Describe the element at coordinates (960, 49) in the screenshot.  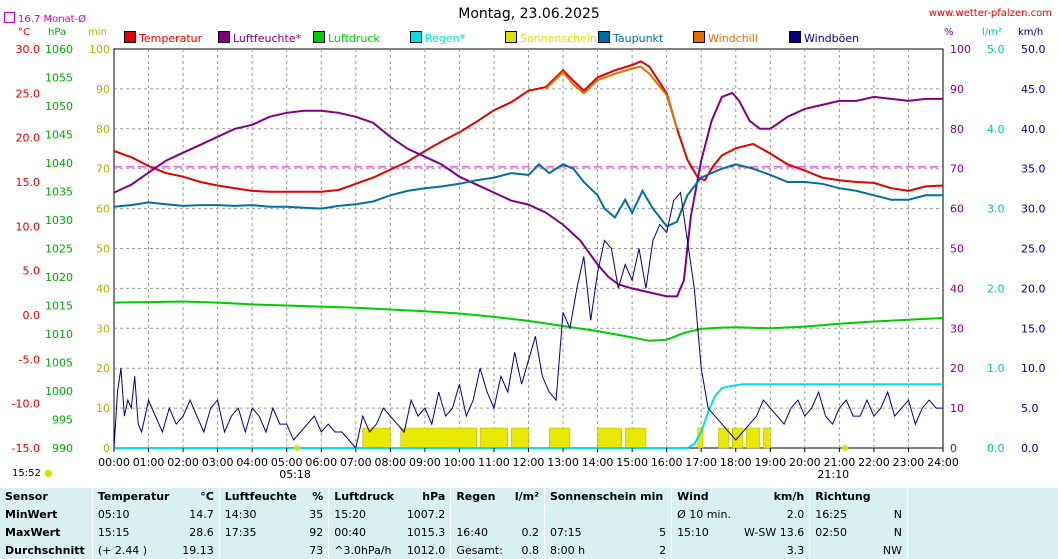
I see `tick-label-humidity: 100` at that location.